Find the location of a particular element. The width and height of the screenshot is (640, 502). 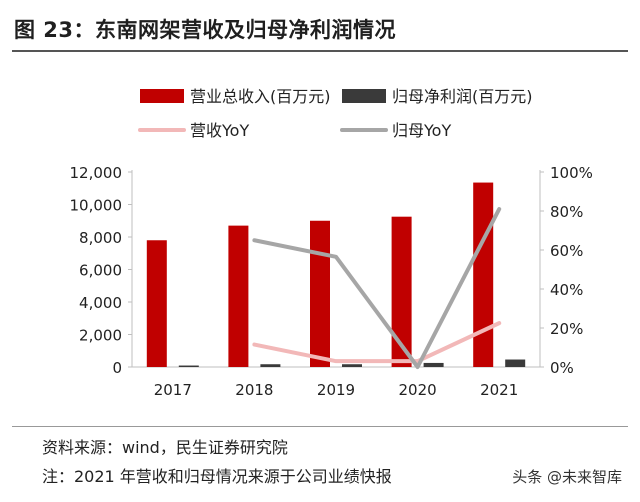

x-tick-label: 2021 is located at coordinates (499, 390).